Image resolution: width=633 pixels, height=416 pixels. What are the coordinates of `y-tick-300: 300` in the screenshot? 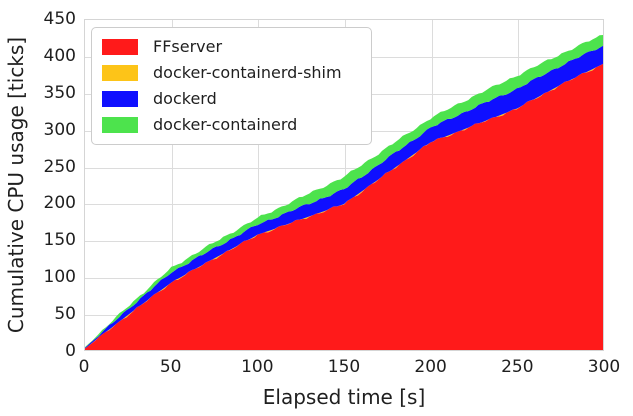 It's located at (59, 129).